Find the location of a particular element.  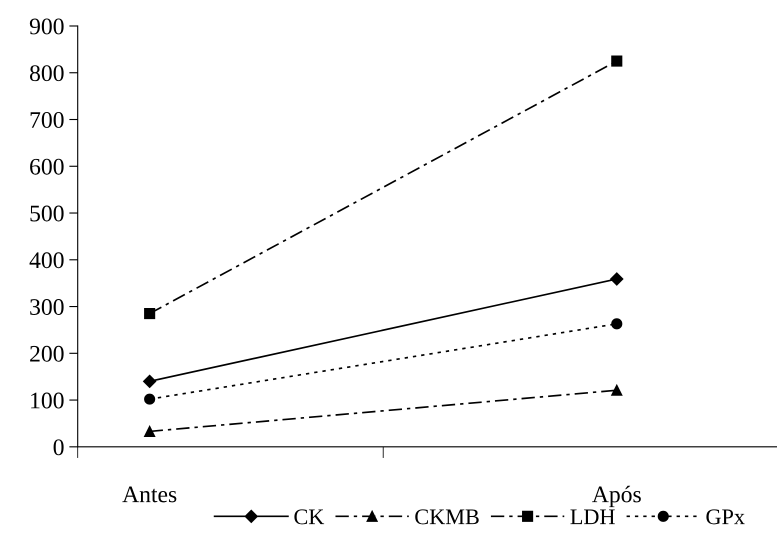

y-tick-label: 400 is located at coordinates (47, 260).